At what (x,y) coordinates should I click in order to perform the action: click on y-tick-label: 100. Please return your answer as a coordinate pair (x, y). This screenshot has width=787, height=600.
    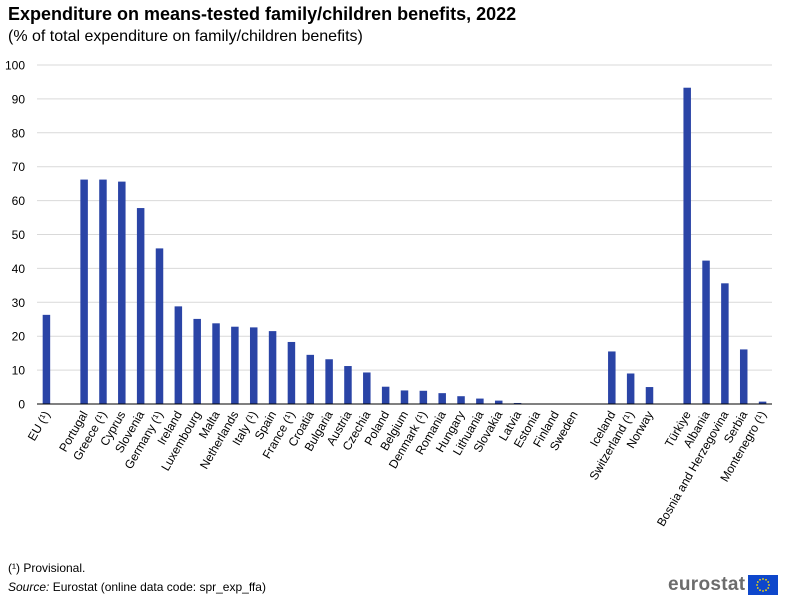
    Looking at the image, I should click on (15, 66).